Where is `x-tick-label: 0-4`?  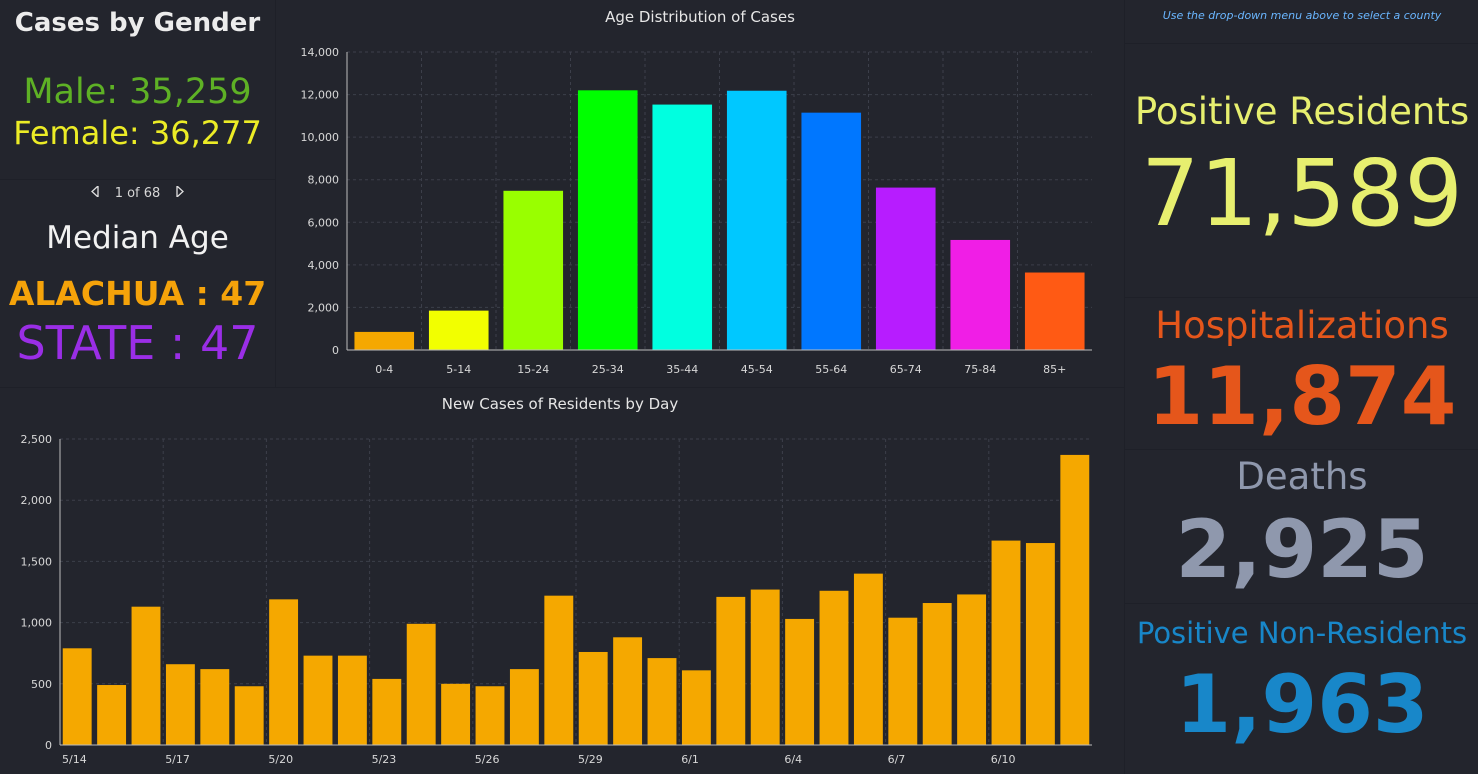
x-tick-label: 0-4 is located at coordinates (384, 369).